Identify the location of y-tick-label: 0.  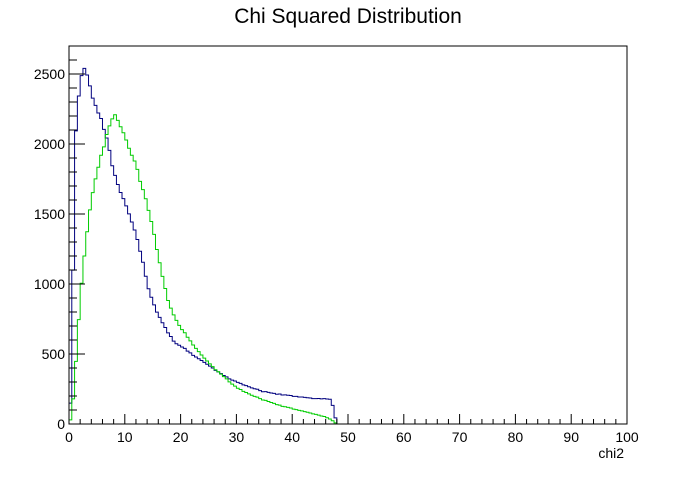
(61, 424).